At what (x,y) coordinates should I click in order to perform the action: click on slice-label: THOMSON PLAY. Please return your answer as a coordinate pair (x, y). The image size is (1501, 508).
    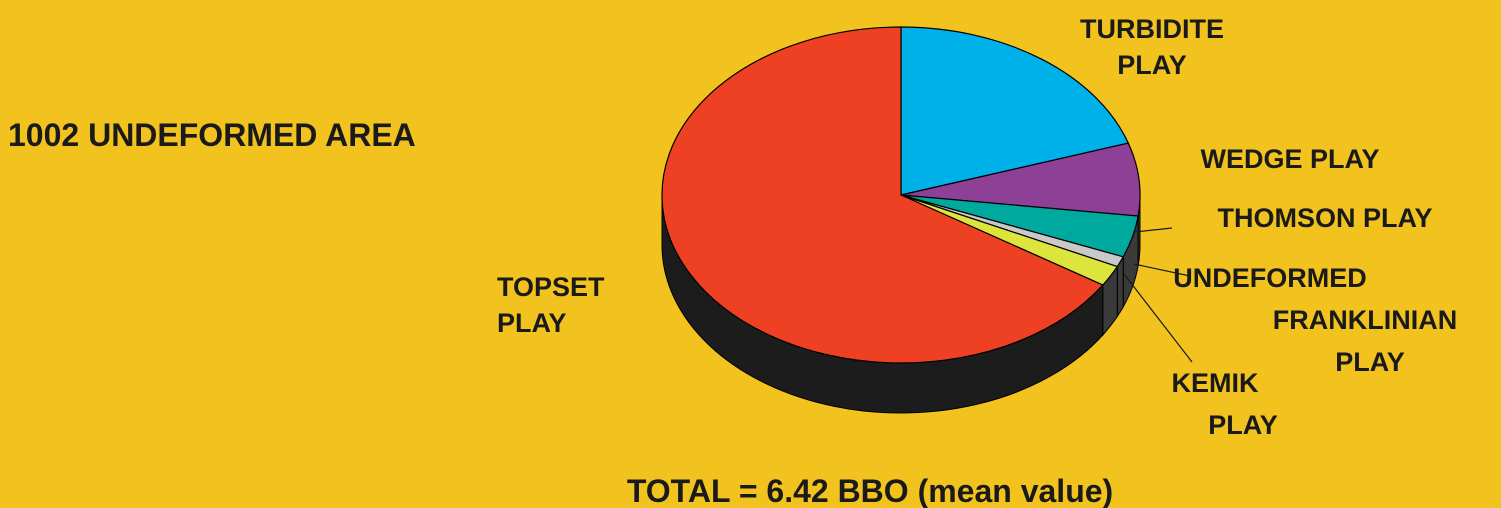
    Looking at the image, I should click on (1324, 218).